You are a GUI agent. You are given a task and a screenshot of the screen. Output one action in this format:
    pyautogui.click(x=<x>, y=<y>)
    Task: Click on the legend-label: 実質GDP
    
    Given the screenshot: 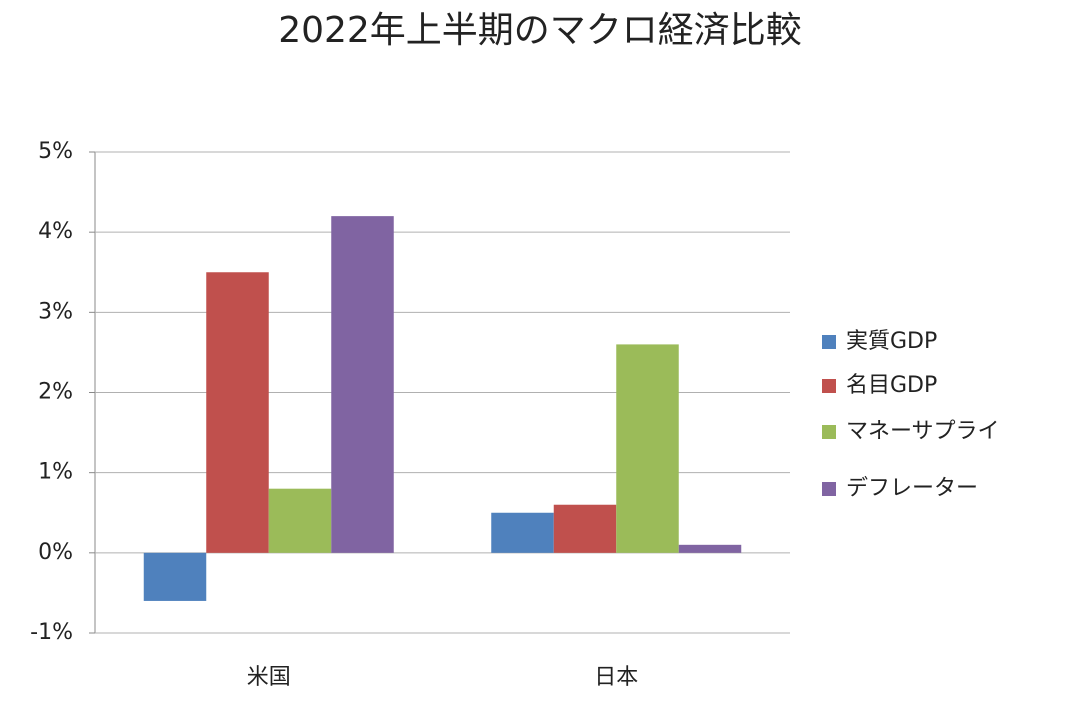 What is the action you would take?
    pyautogui.click(x=891, y=341)
    